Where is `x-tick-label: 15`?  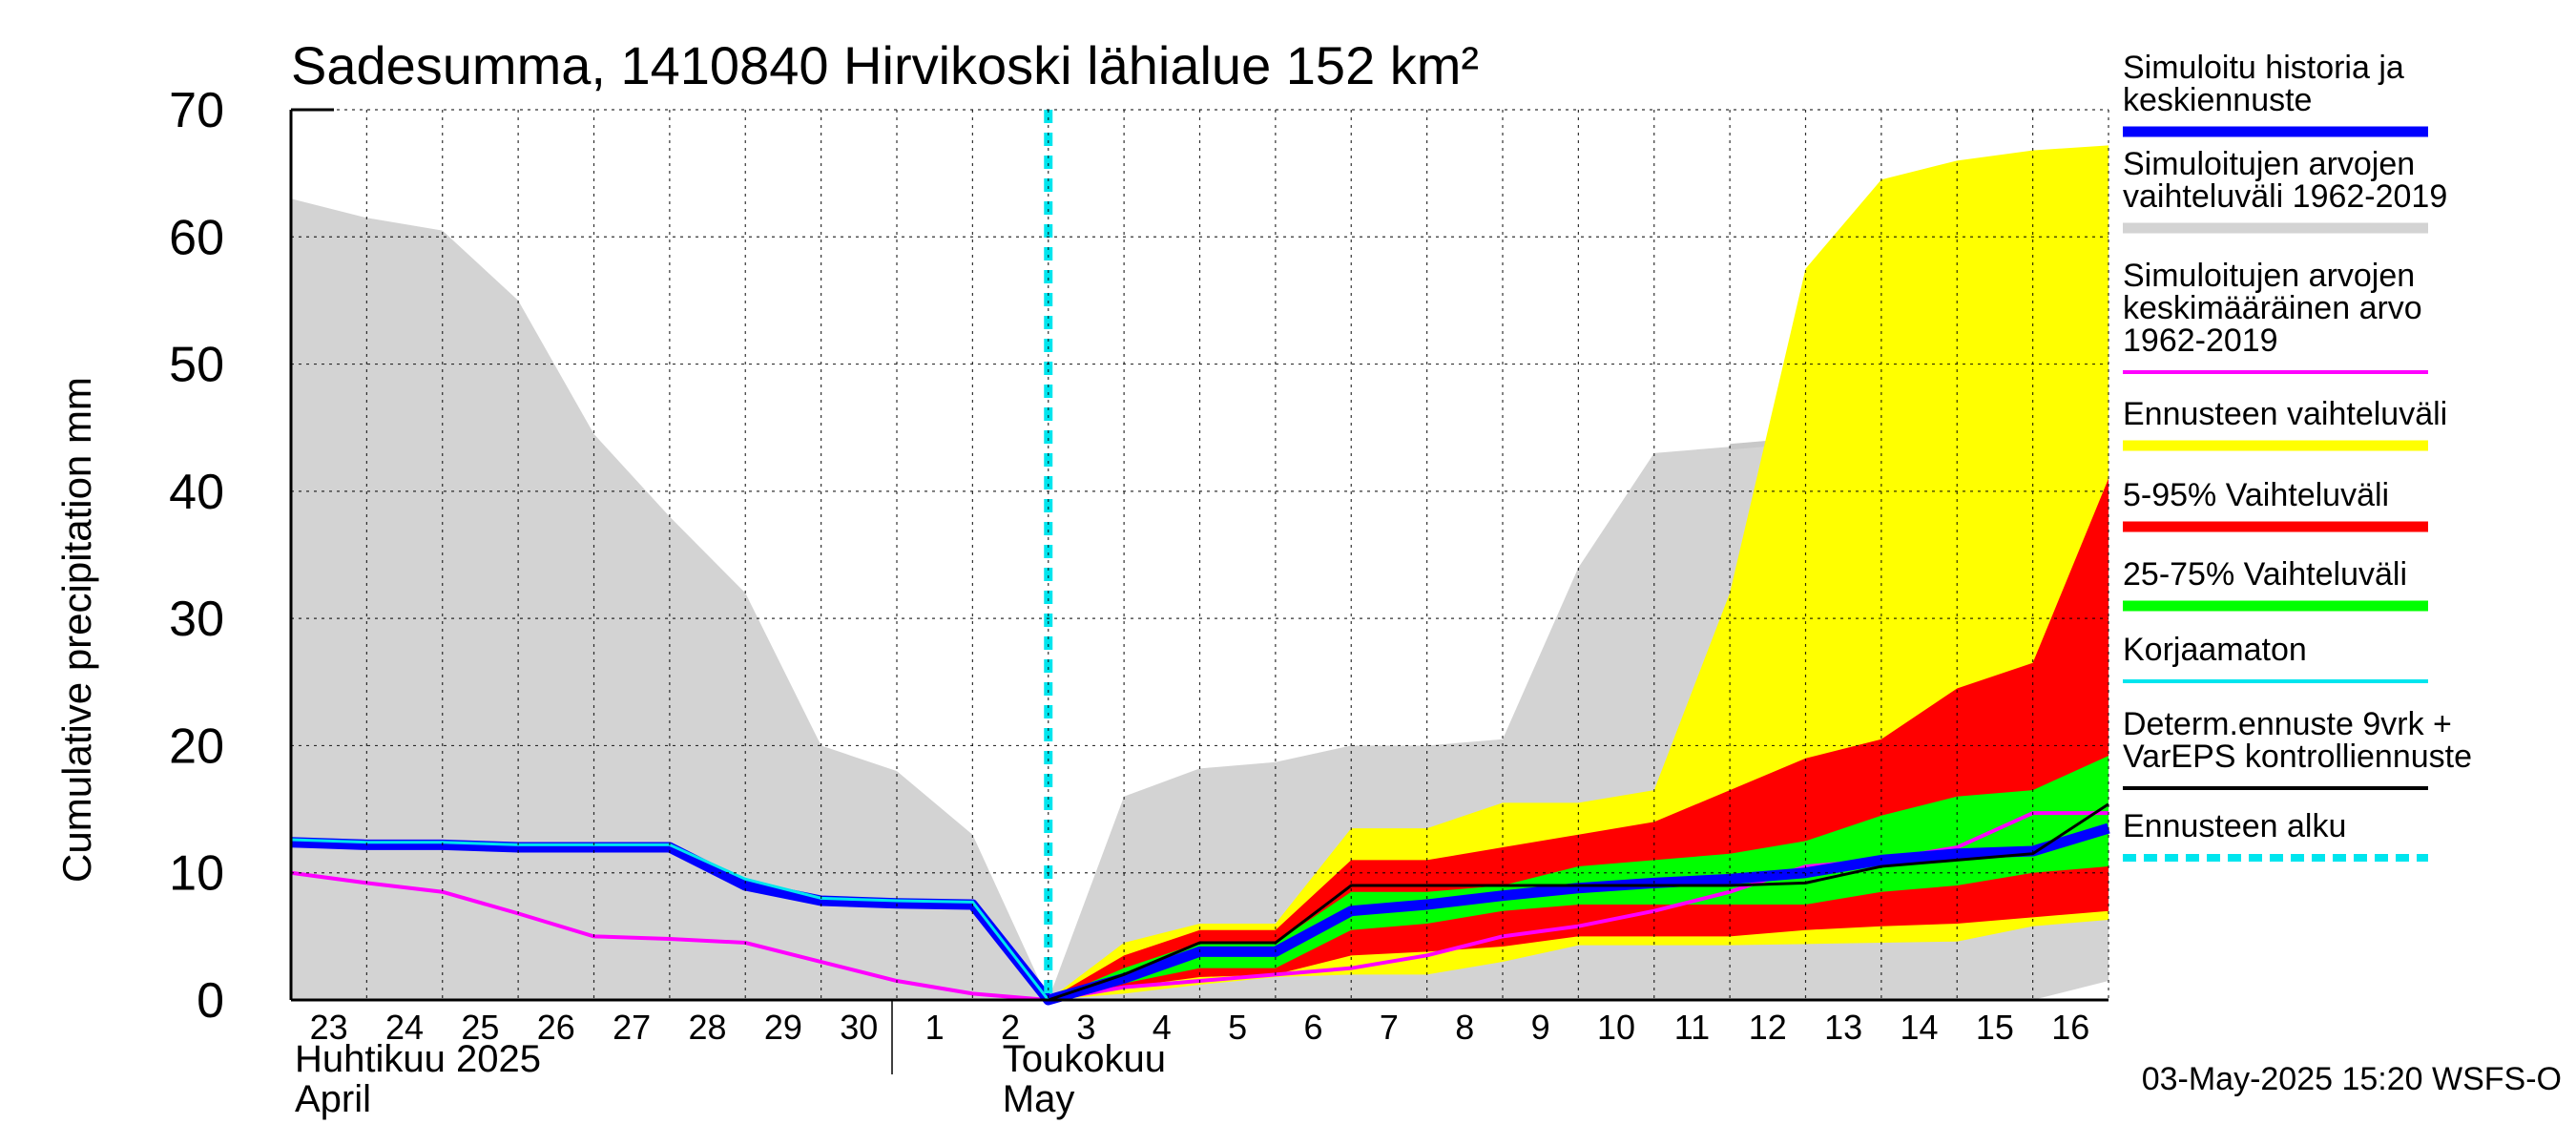
x-tick-label: 15 is located at coordinates (1995, 1027).